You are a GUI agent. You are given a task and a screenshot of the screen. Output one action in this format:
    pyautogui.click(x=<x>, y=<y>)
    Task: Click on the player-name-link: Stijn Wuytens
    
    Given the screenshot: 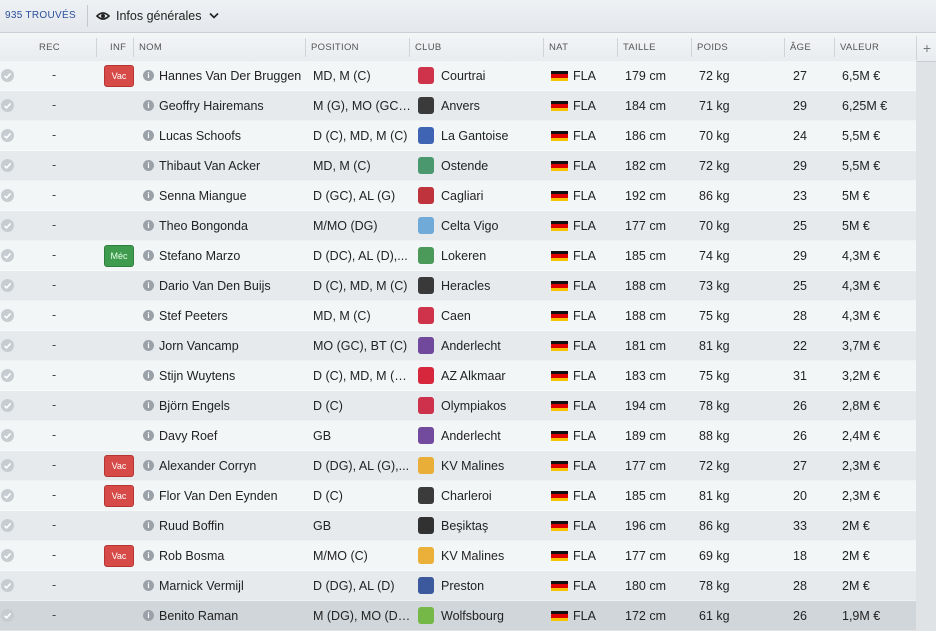 What is the action you would take?
    pyautogui.click(x=197, y=376)
    